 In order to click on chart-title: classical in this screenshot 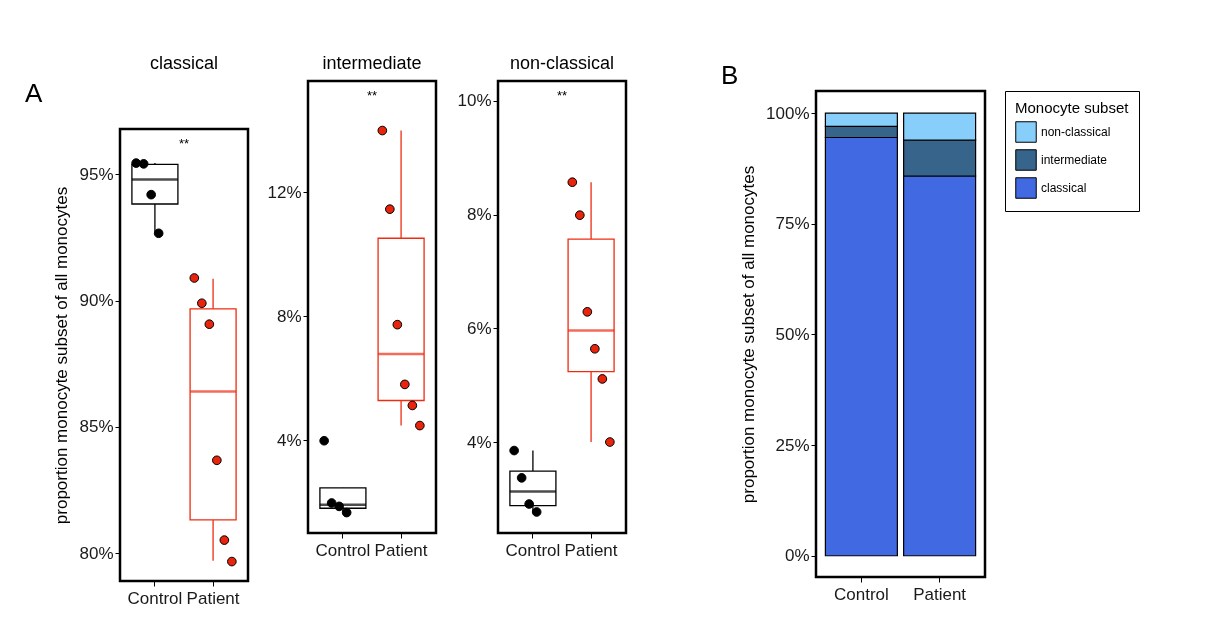, I will do `click(184, 63)`.